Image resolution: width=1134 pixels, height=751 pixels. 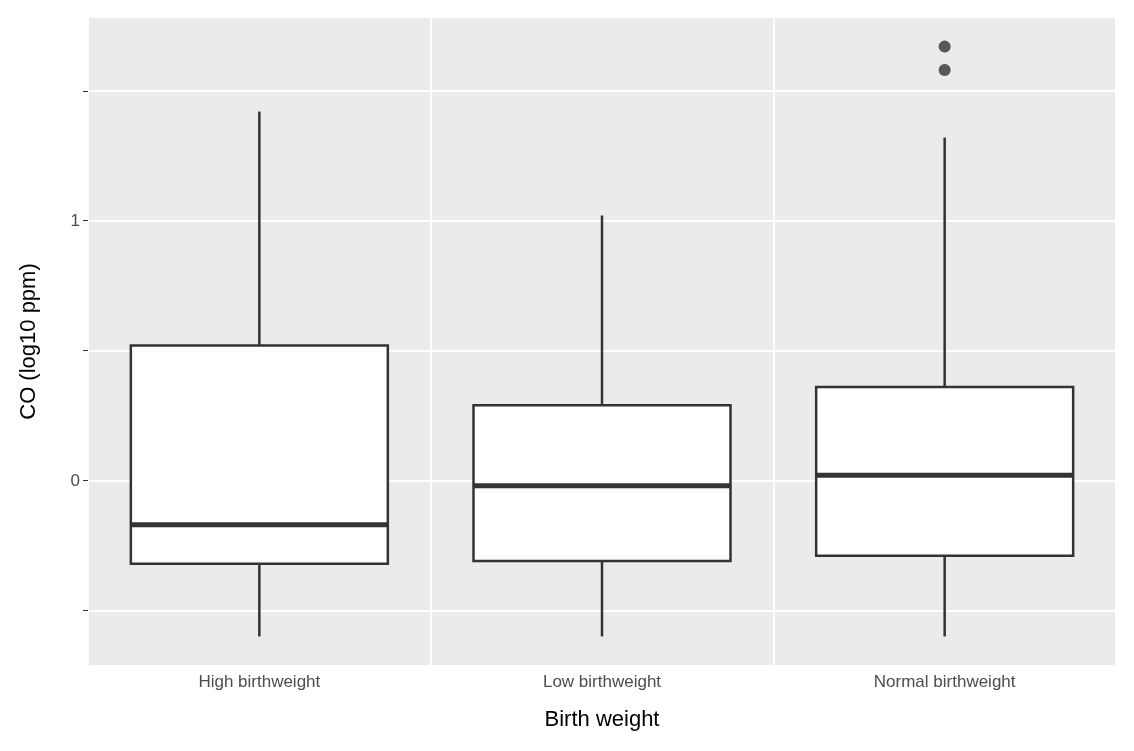 What do you see at coordinates (944, 681) in the screenshot?
I see `x-tick-label: Normal birthweight` at bounding box center [944, 681].